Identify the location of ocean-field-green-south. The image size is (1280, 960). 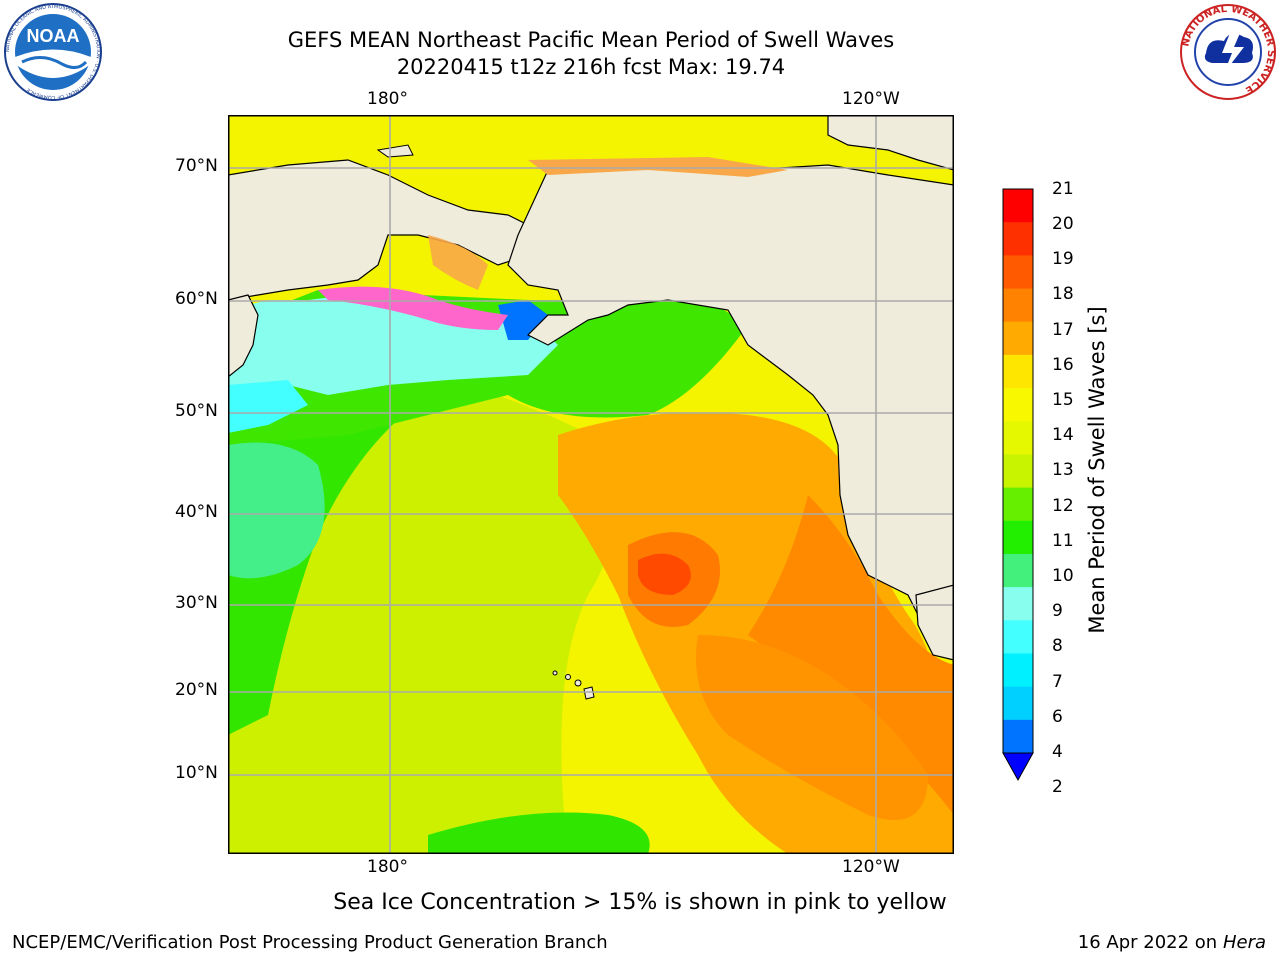
(539, 833).